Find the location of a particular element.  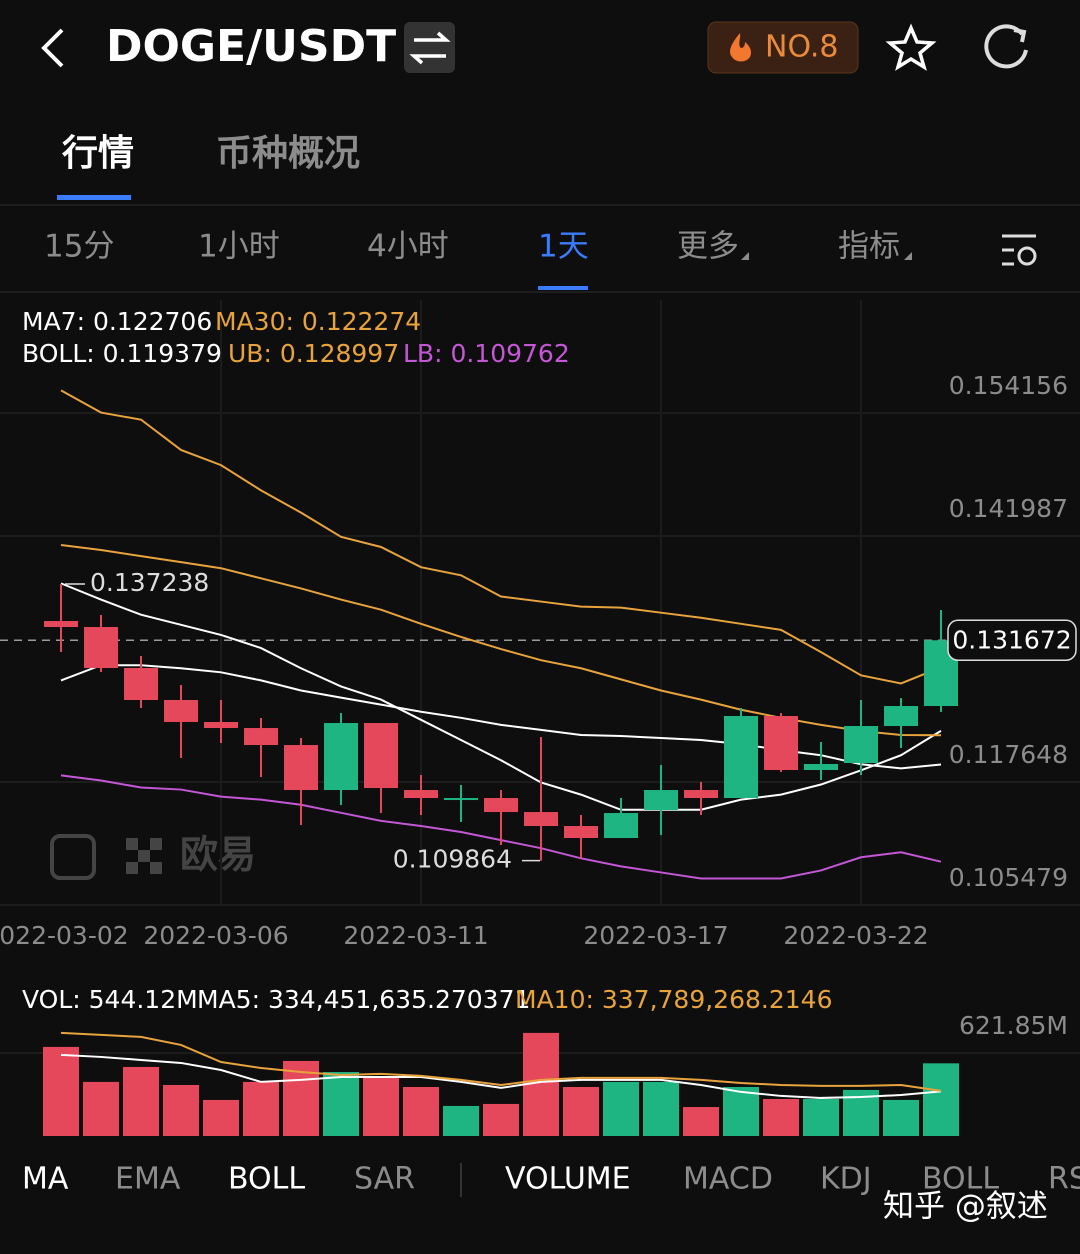

indicator-line is located at coordinates (501, 696).